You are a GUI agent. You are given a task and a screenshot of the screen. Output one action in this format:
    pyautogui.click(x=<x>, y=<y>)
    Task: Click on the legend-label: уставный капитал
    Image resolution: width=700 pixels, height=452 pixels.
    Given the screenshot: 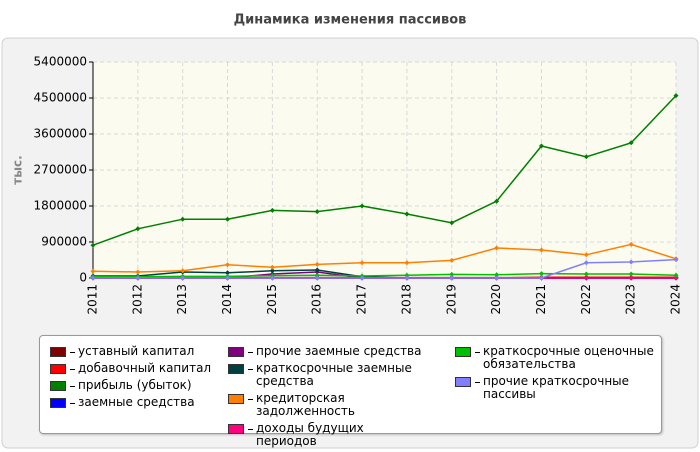 What is the action you would take?
    pyautogui.click(x=136, y=351)
    